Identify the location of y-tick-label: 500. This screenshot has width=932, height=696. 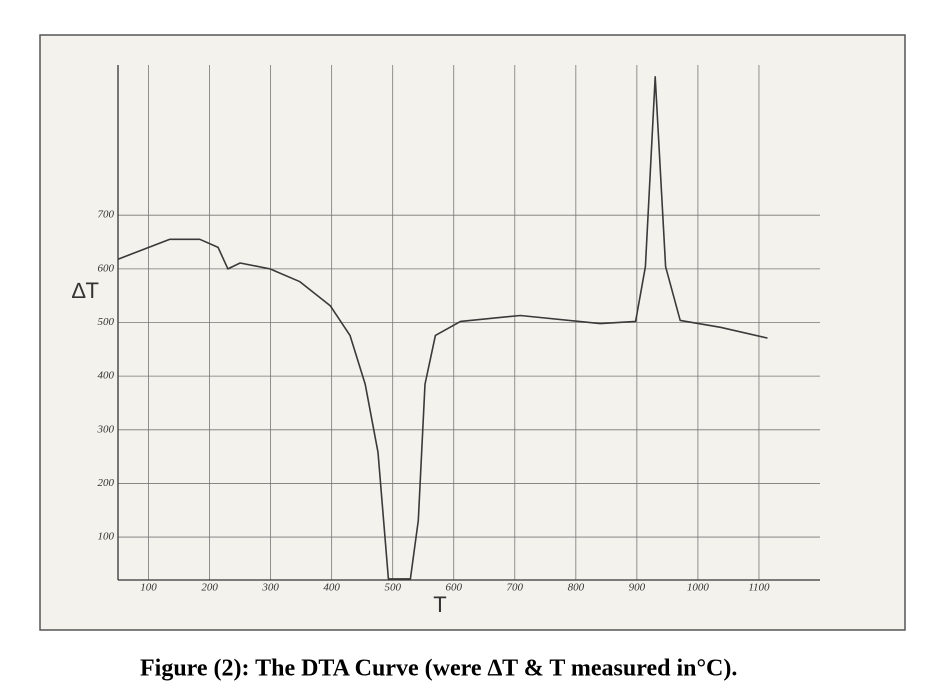
(106, 322).